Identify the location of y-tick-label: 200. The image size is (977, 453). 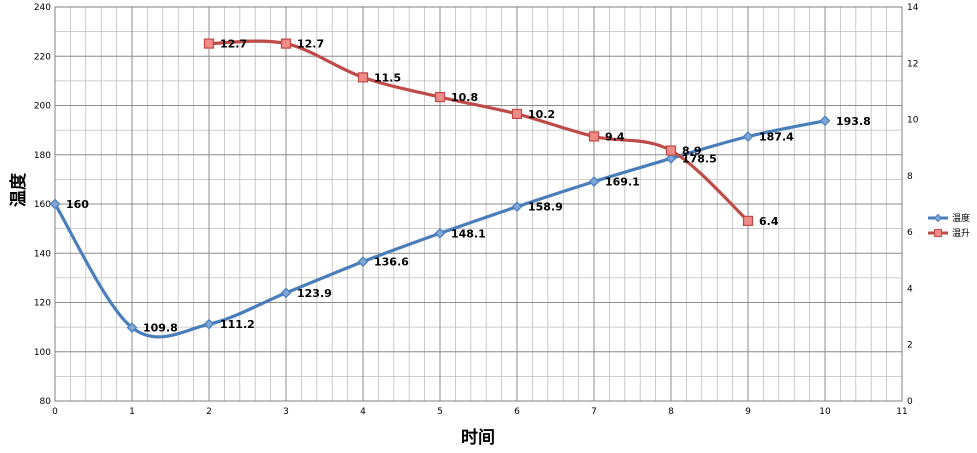
(42, 107).